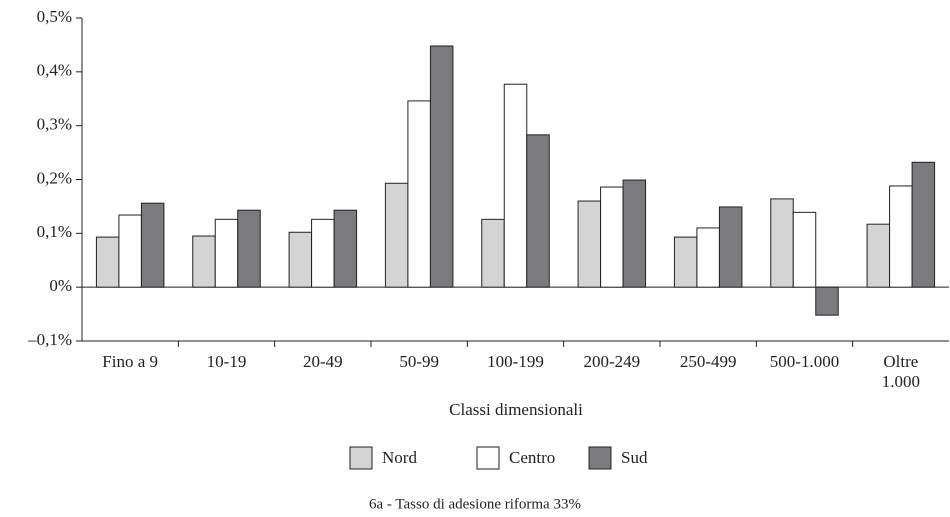 The width and height of the screenshot is (950, 517). Describe the element at coordinates (49, 339) in the screenshot. I see `y-tick-label: –0,1%` at that location.